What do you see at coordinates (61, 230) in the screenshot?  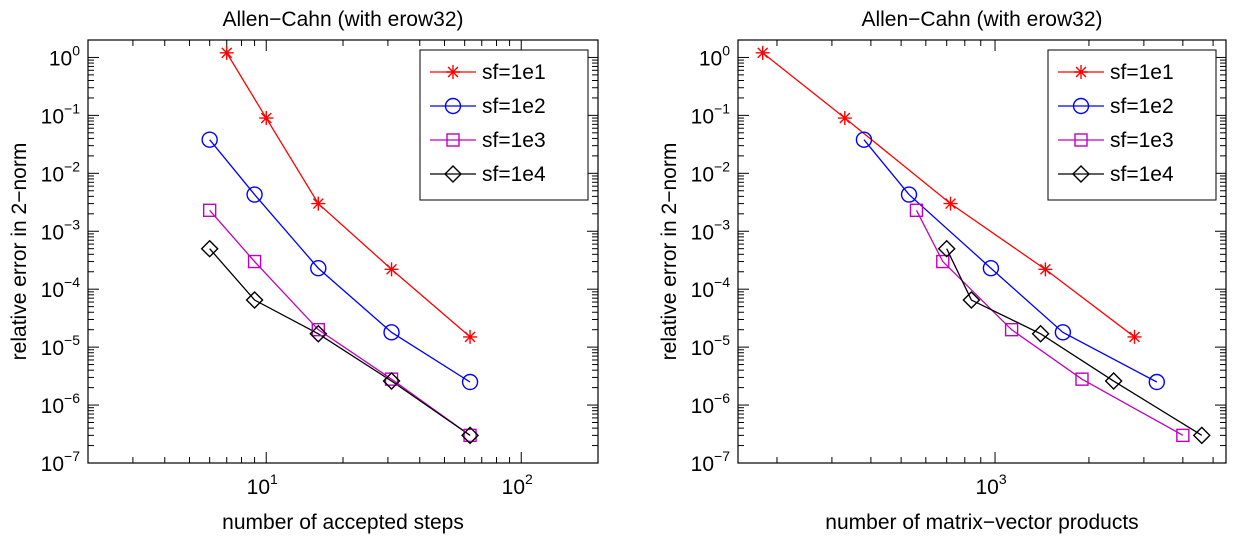 I see `y-tick-label: 10⁻³` at bounding box center [61, 230].